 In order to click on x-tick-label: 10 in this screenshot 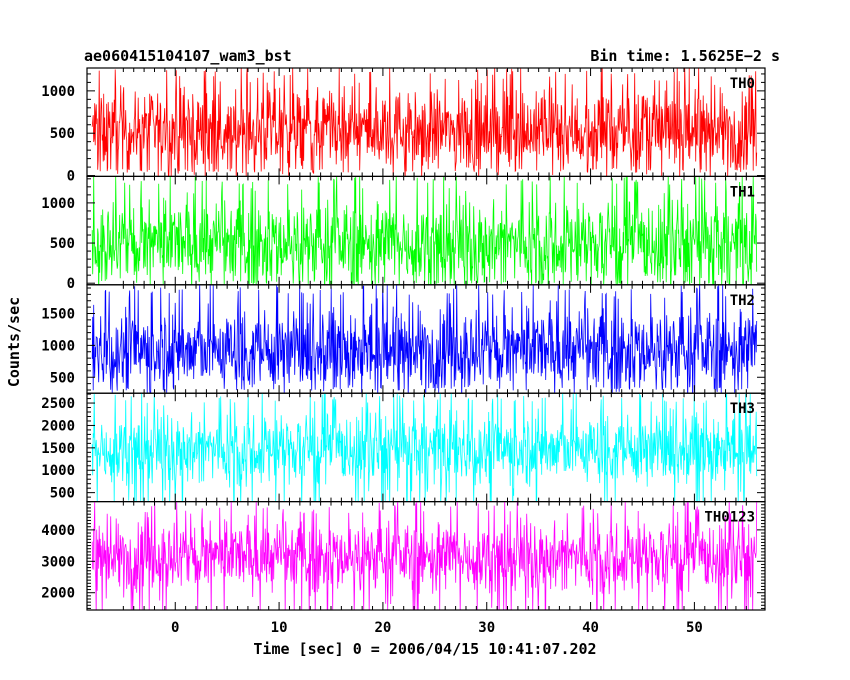, I will do `click(279, 628)`.